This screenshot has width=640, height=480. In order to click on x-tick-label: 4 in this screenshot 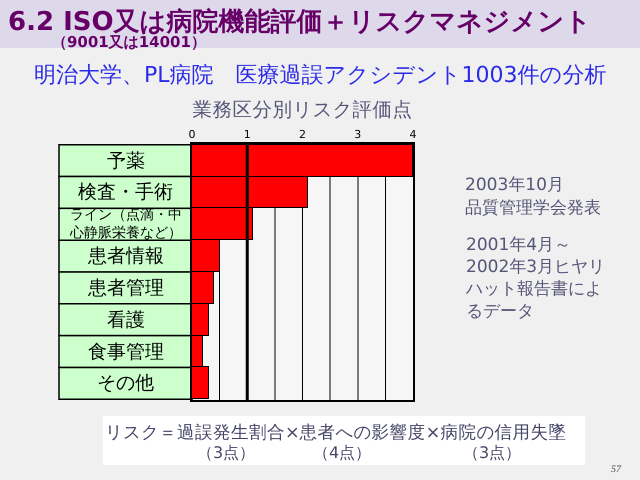, I will do `click(413, 134)`.